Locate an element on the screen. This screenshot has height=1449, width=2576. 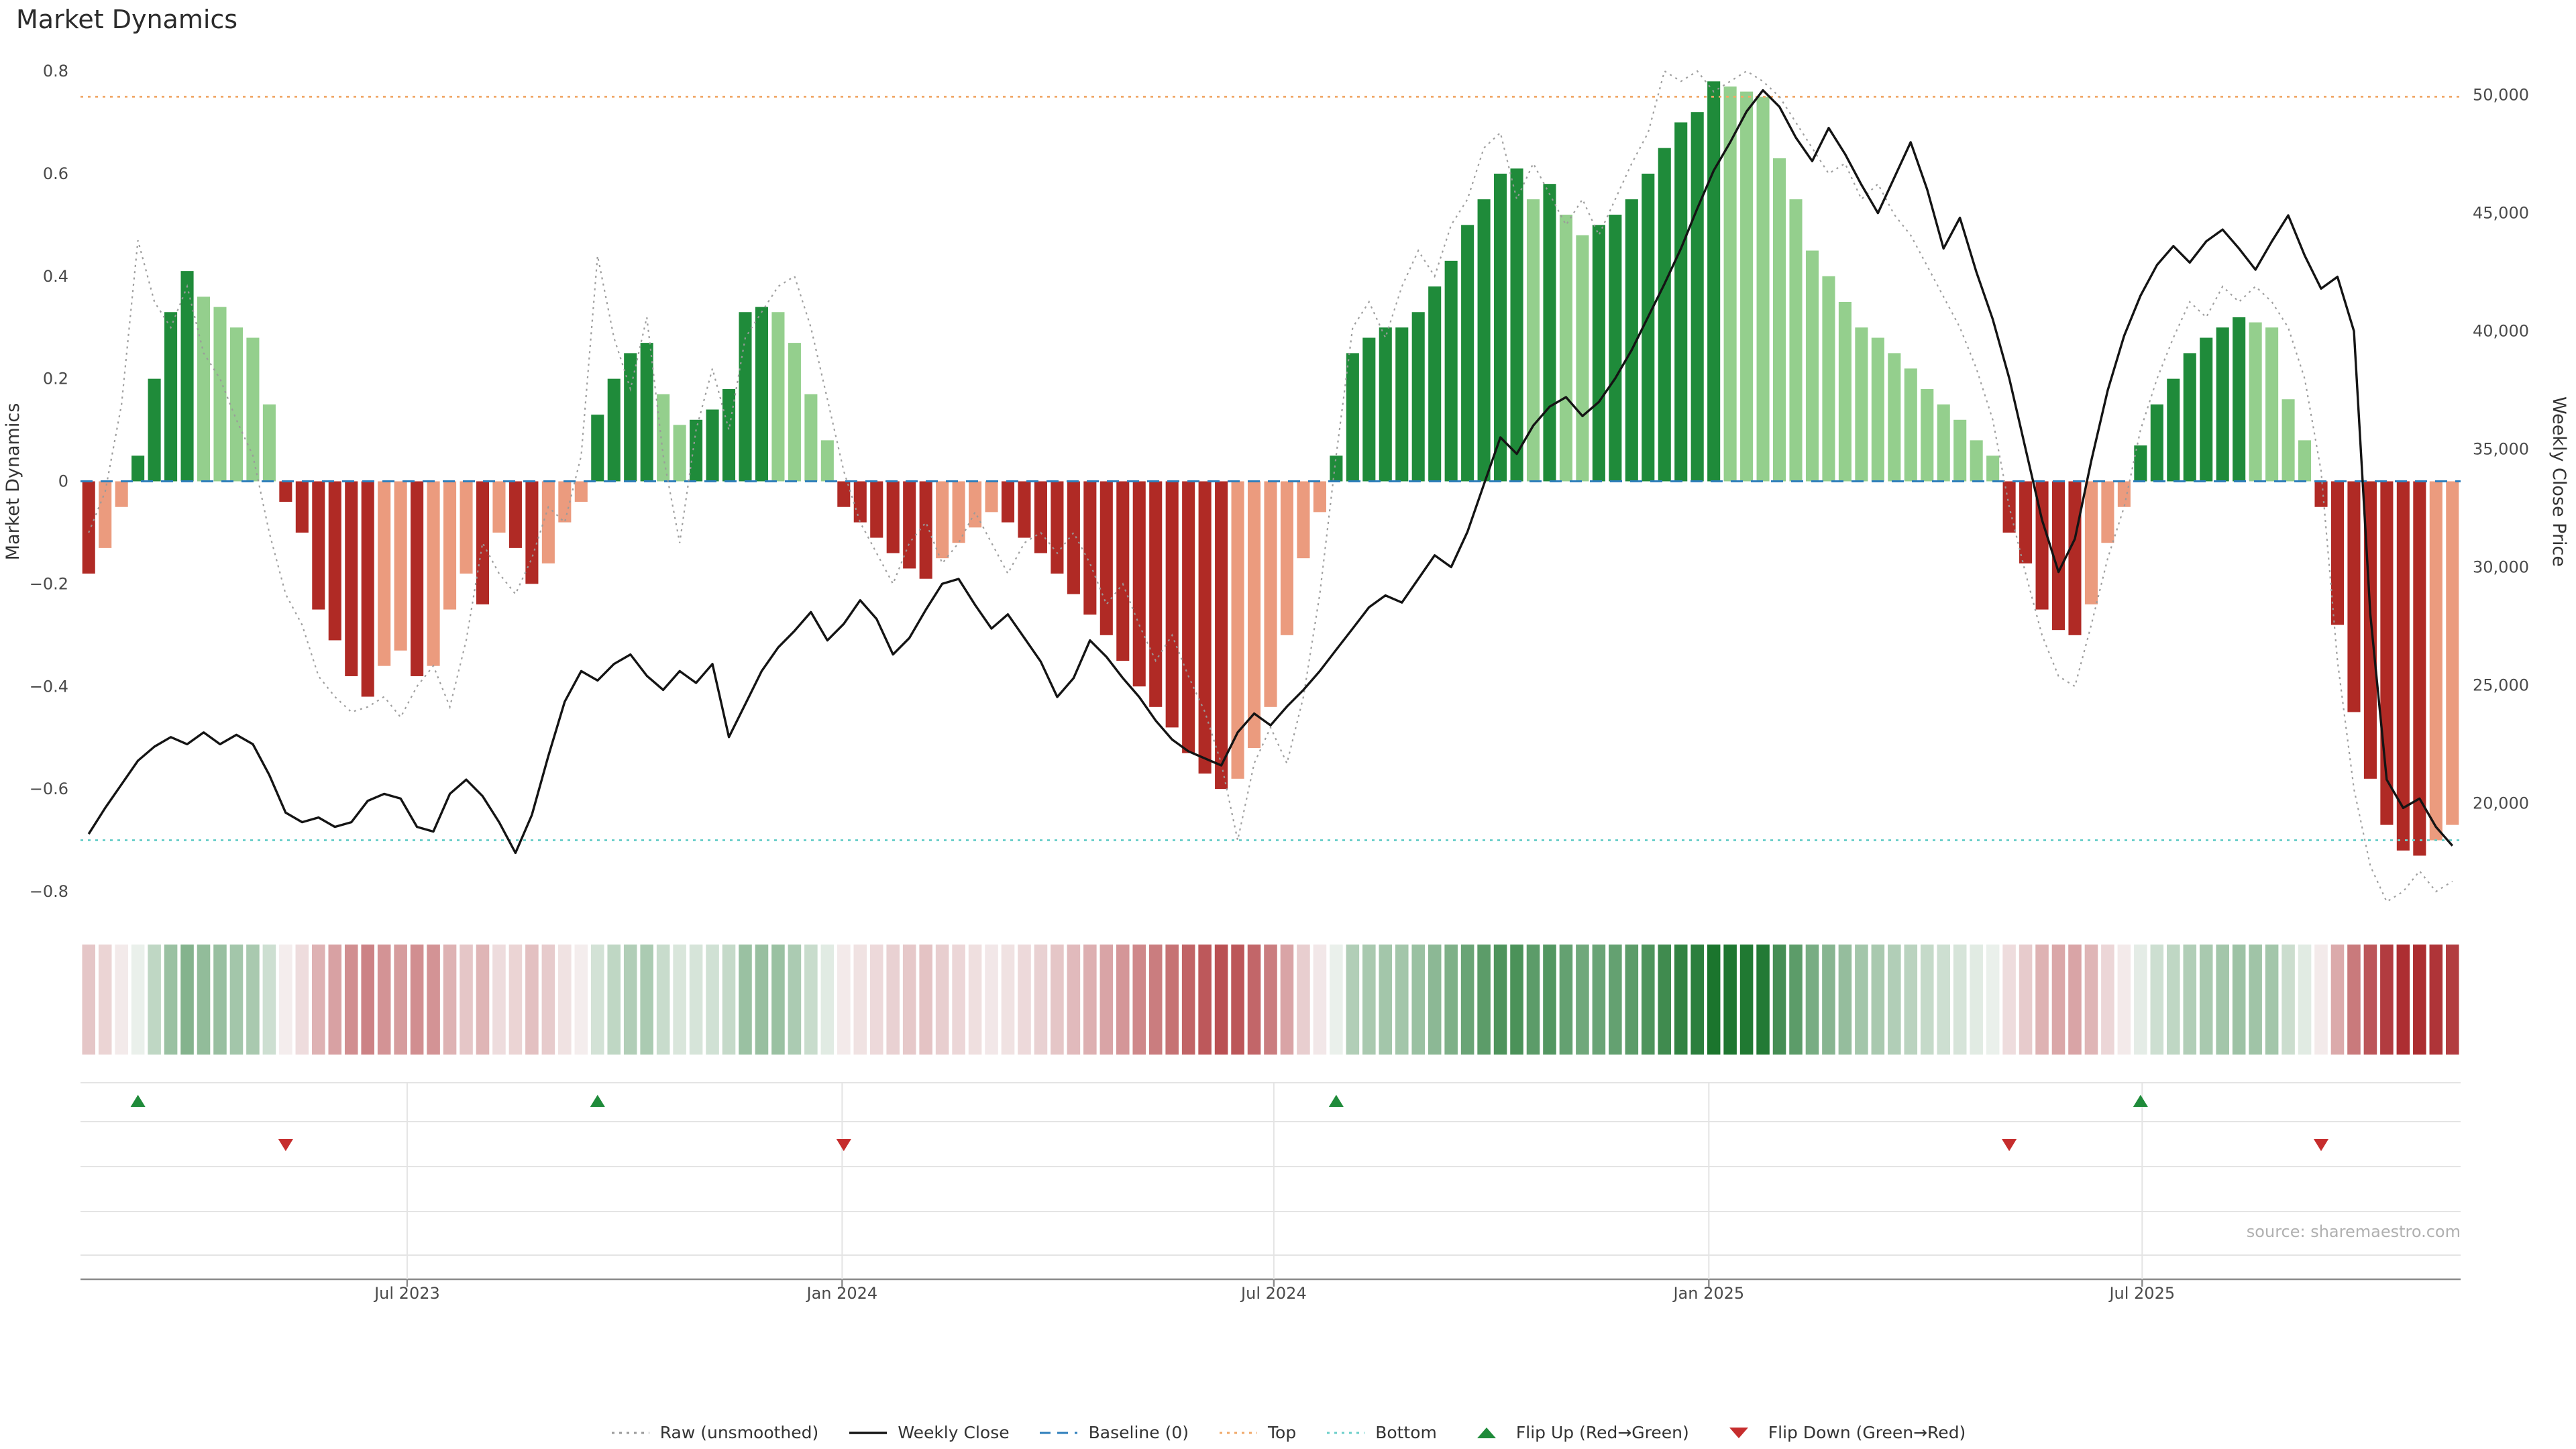
legend-item-bottom: Bottom is located at coordinates (1381, 1432).